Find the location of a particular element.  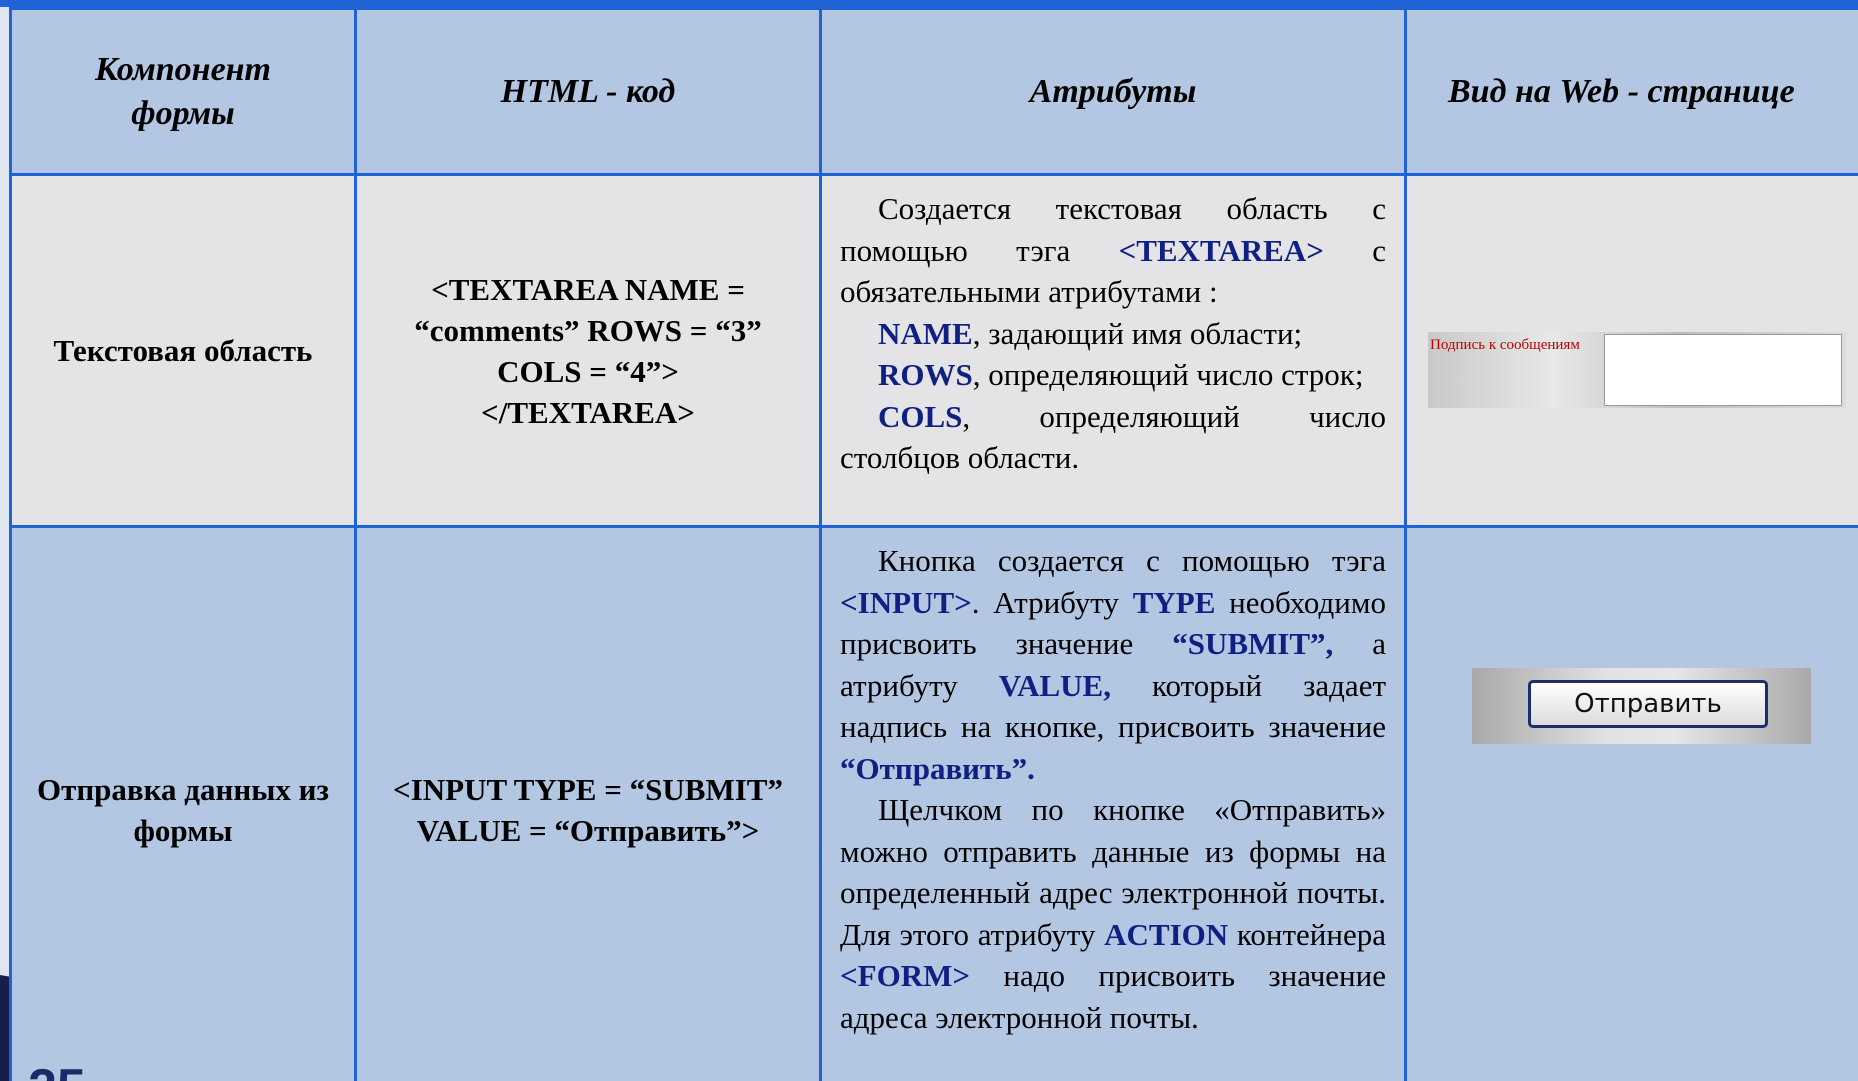

text: , задающий имя области; is located at coordinates (1137, 333).